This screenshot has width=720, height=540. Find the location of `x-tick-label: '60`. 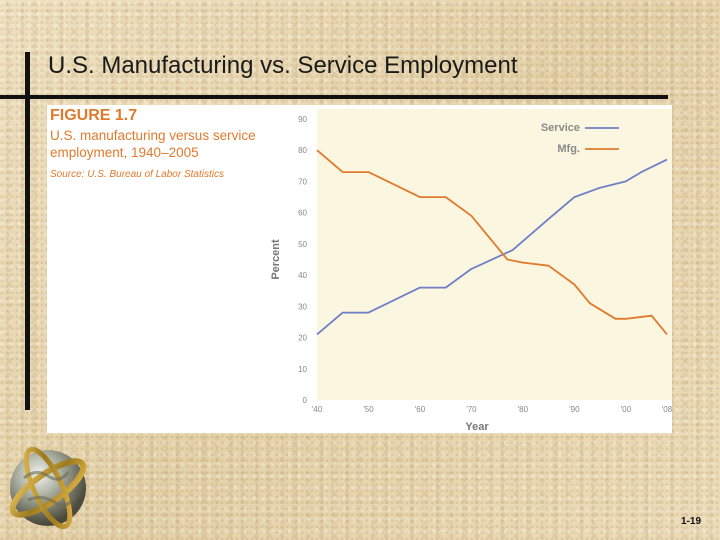

x-tick-label: '60 is located at coordinates (420, 409).